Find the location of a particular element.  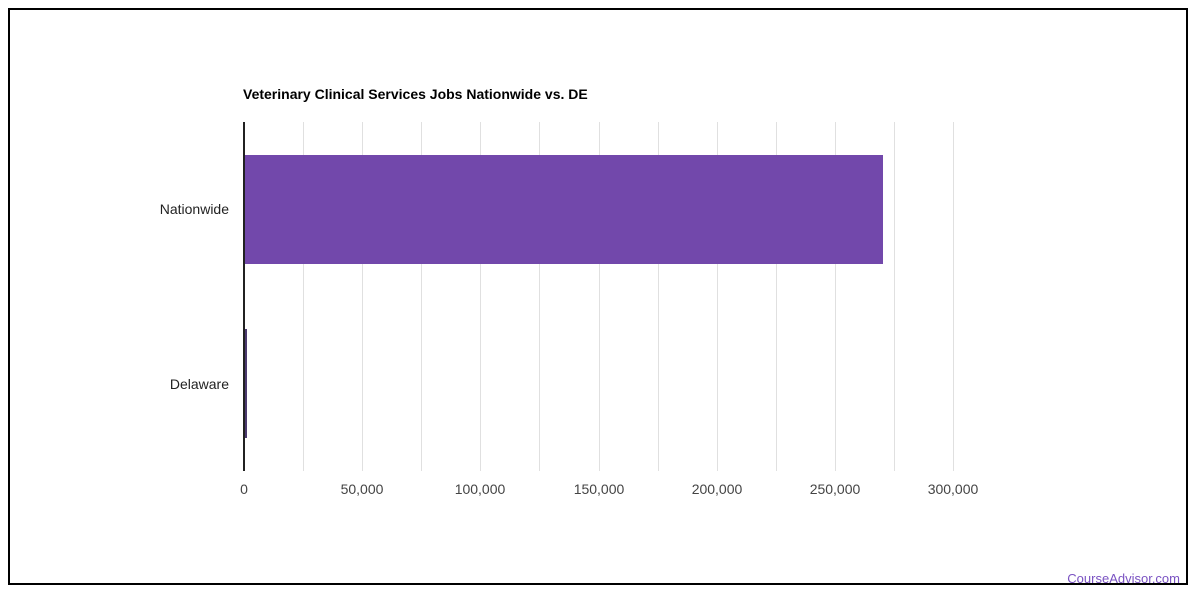

bar-delaware is located at coordinates (246, 383).